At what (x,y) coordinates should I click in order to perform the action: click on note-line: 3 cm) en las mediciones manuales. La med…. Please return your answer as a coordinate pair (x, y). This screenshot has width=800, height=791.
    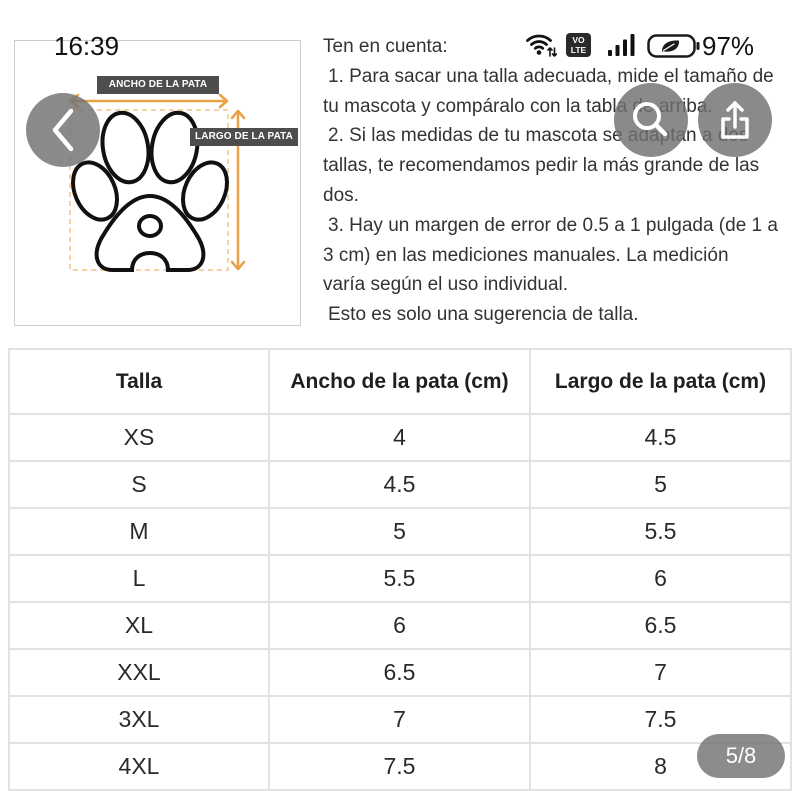
    Looking at the image, I should click on (526, 255).